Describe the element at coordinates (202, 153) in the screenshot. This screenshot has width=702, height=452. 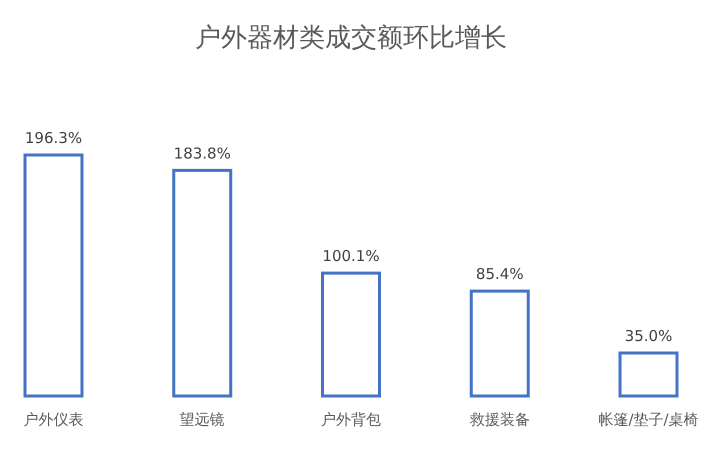
I see `data-label: 183.8%` at that location.